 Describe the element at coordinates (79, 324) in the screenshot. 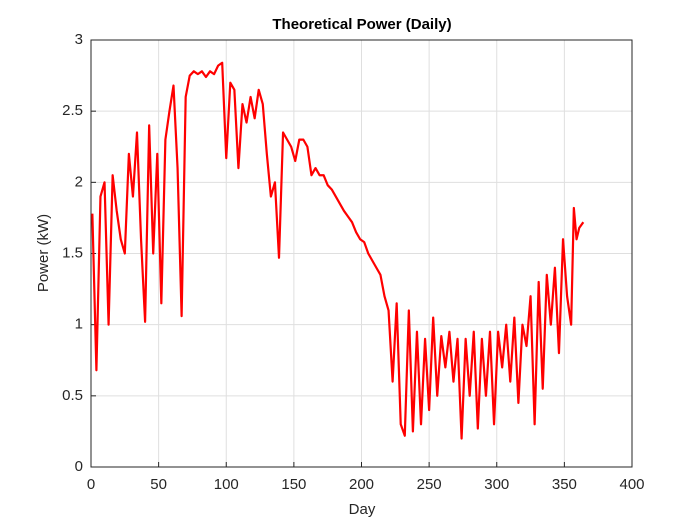

I see `y-tick-label: 1` at that location.